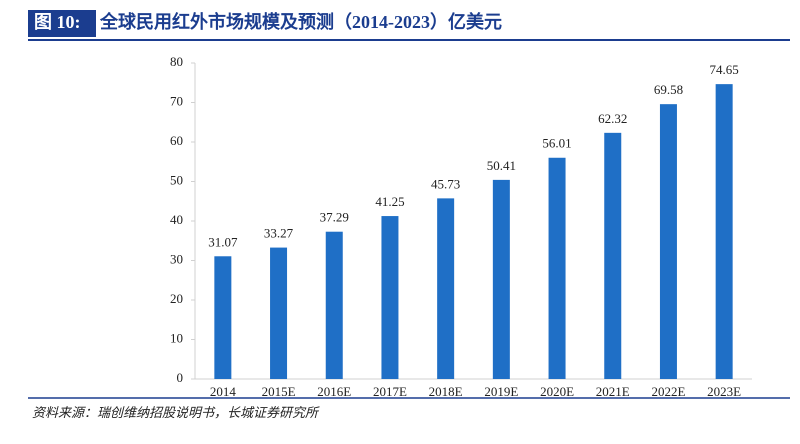  I want to click on x-tick-label: 2022E, so click(668, 391).